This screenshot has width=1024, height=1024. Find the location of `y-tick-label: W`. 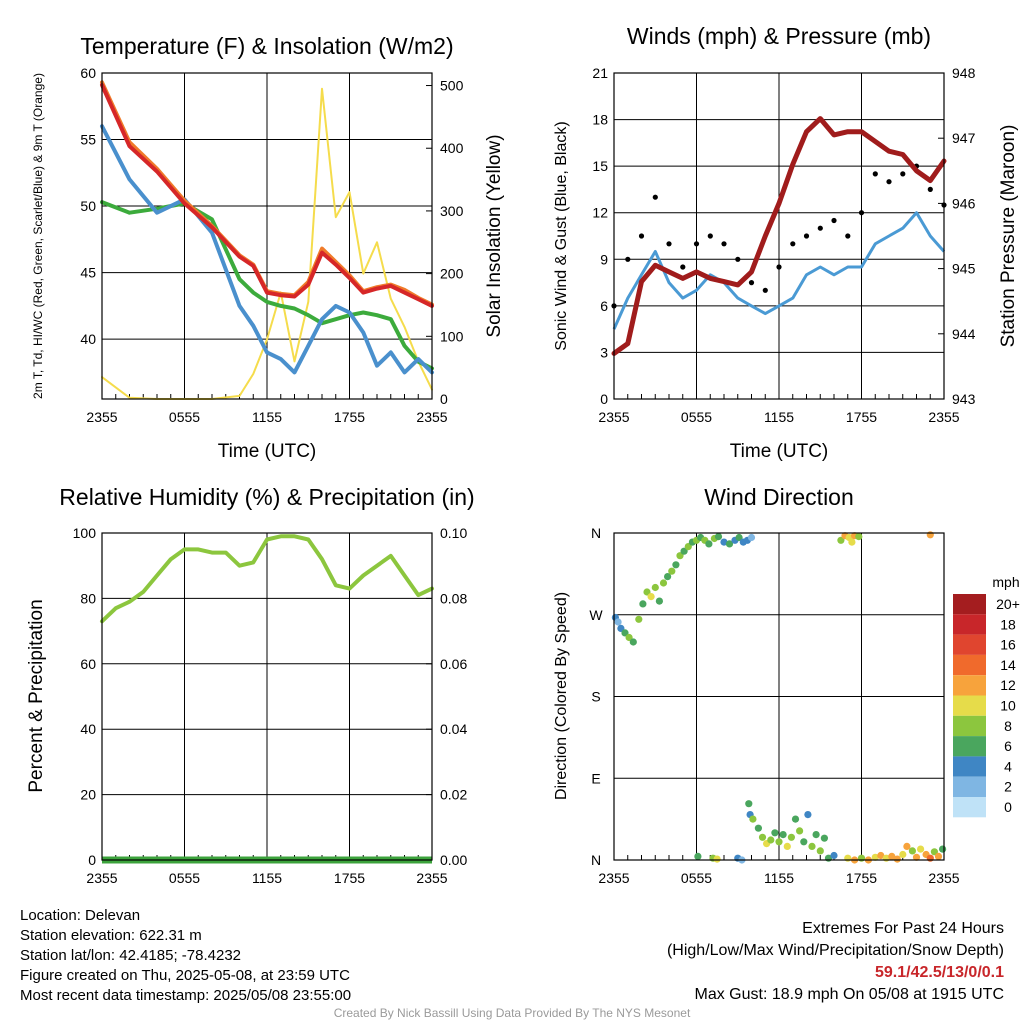

y-tick-label: W is located at coordinates (596, 615).